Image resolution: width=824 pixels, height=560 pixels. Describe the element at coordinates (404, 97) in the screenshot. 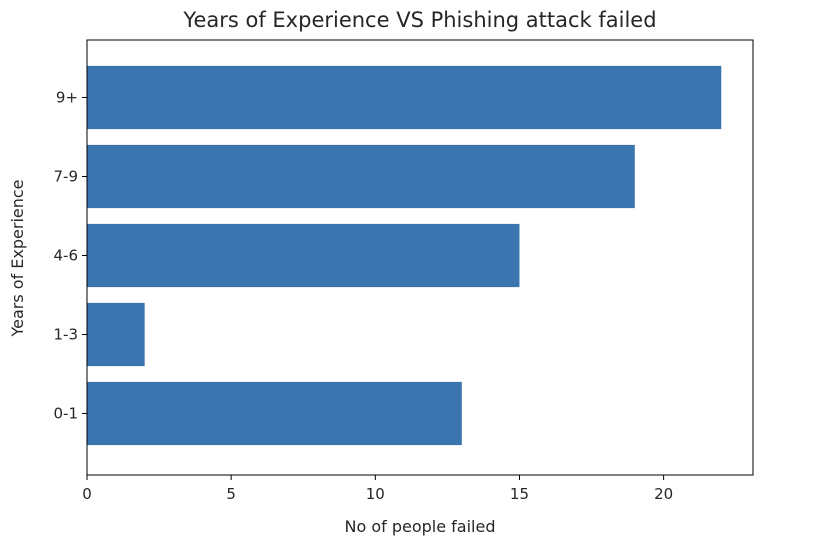

I see `bar-9+` at that location.